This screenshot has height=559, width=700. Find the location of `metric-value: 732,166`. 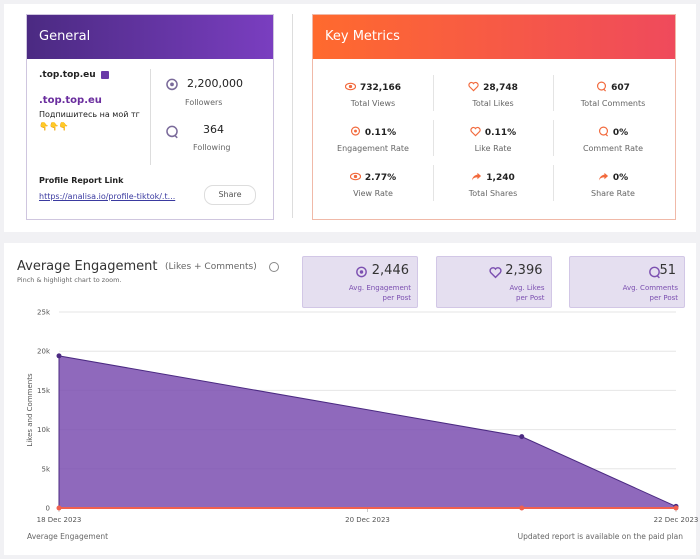

metric-value: 732,166 is located at coordinates (380, 88).